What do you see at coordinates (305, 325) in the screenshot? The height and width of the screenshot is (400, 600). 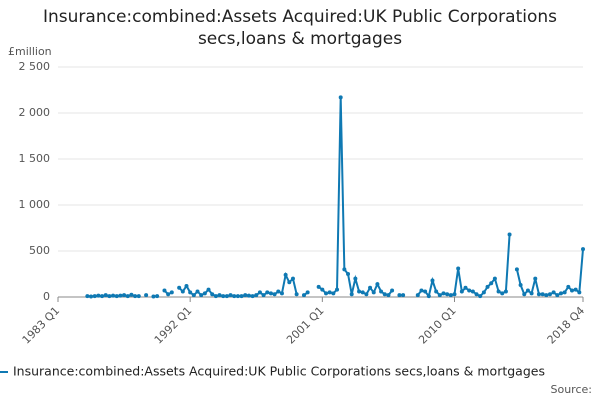 I see `x-tick-label: 2001 Q1` at bounding box center [305, 325].